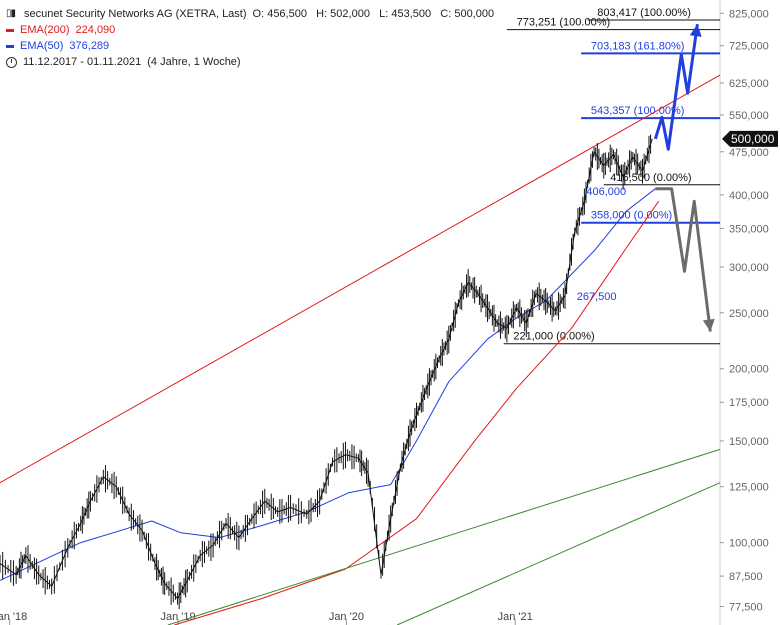  I want to click on ema50-swatch, so click(10, 46).